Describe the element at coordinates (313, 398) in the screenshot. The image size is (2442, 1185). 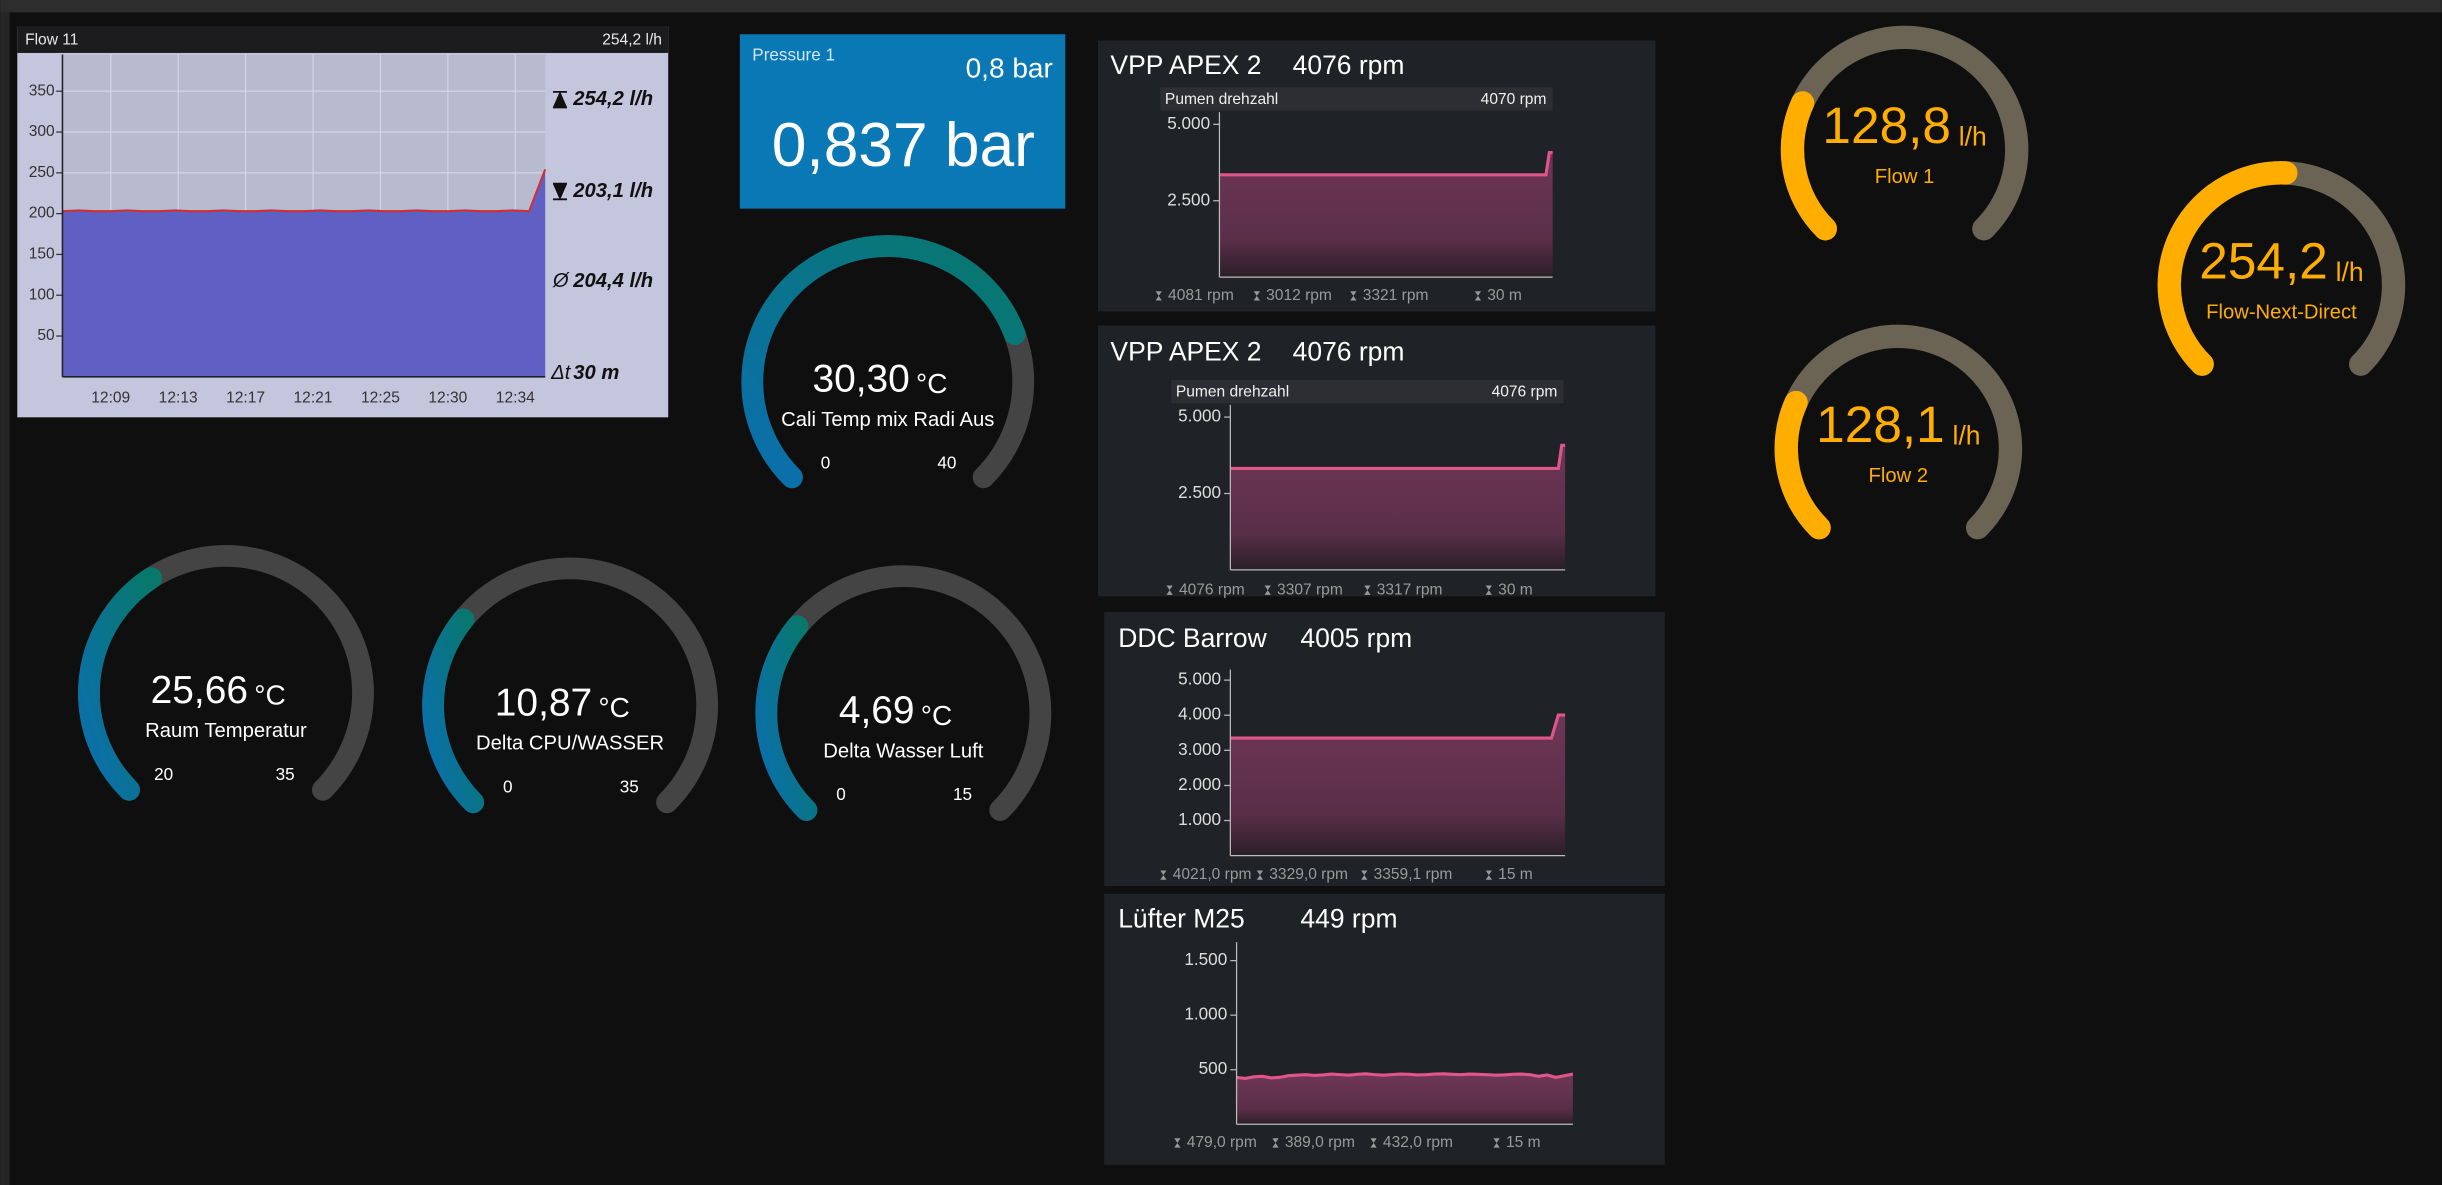
I see `x-tick-label: 12:21` at that location.